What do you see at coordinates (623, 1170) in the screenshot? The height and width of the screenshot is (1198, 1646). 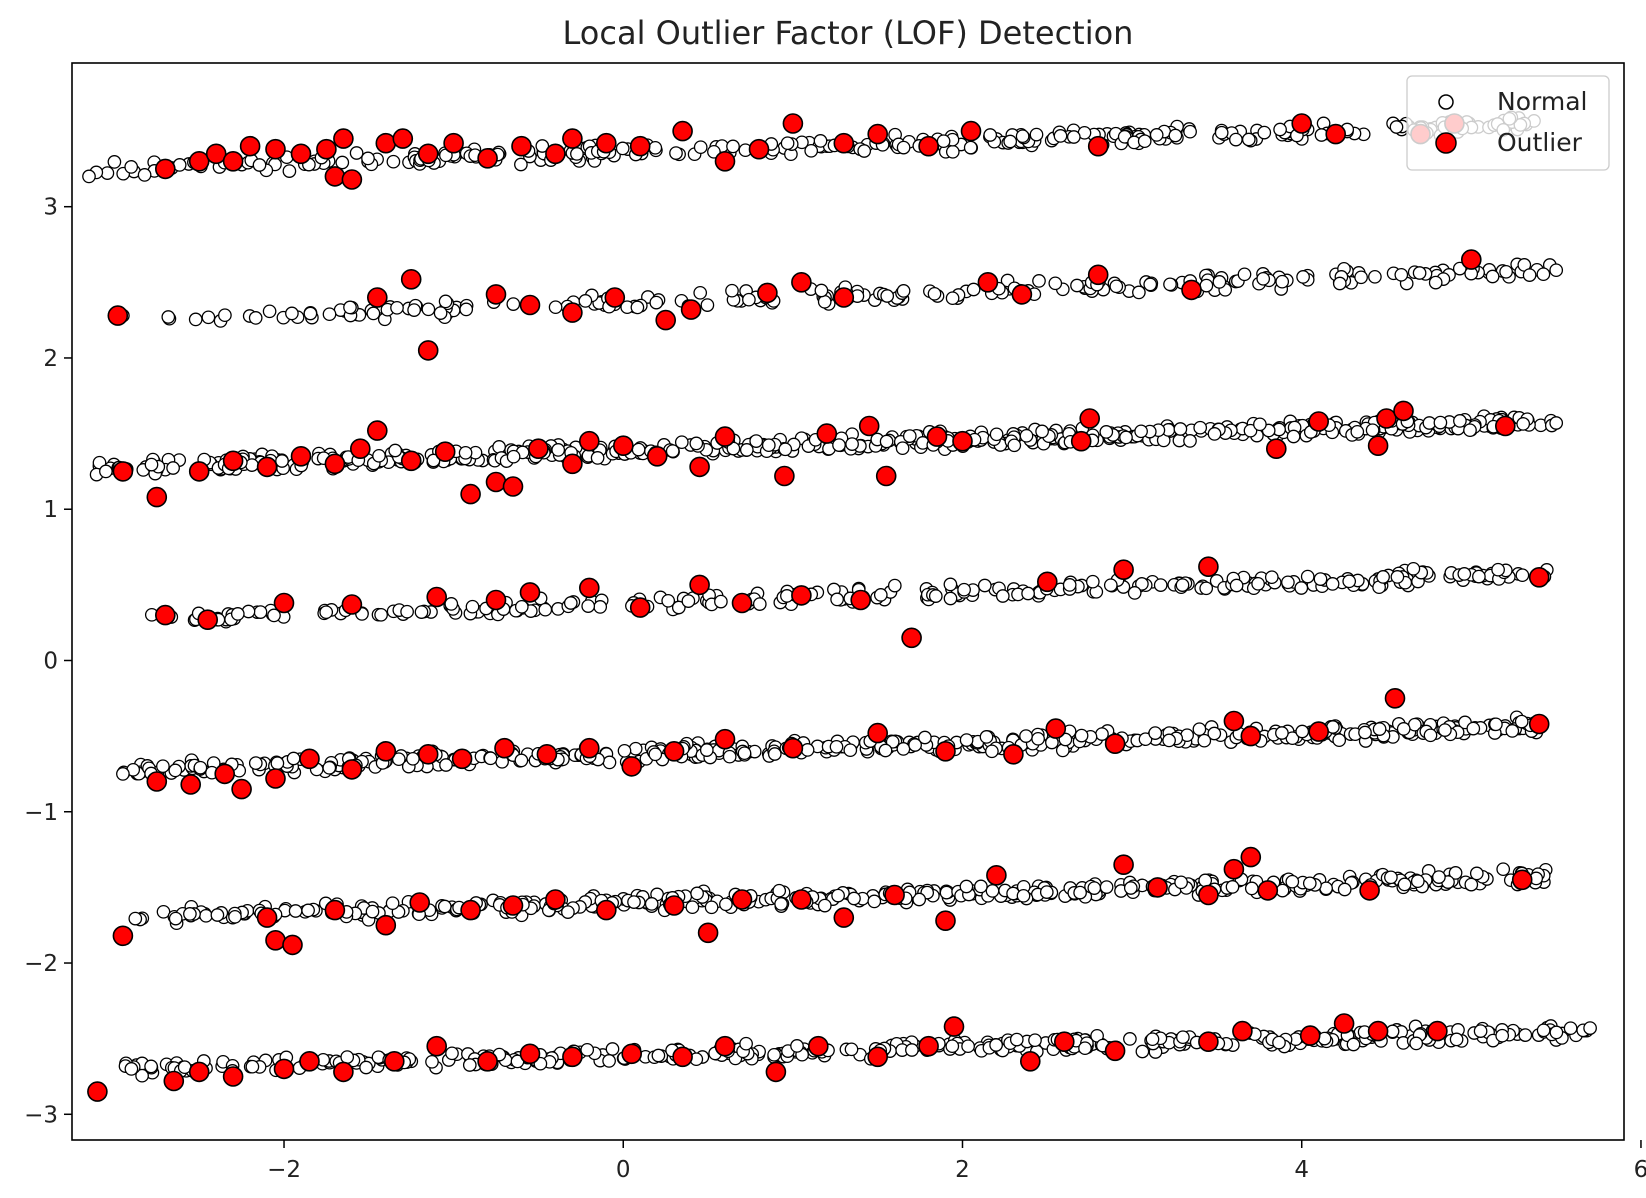 I see `x-tick-label: 0` at bounding box center [623, 1170].